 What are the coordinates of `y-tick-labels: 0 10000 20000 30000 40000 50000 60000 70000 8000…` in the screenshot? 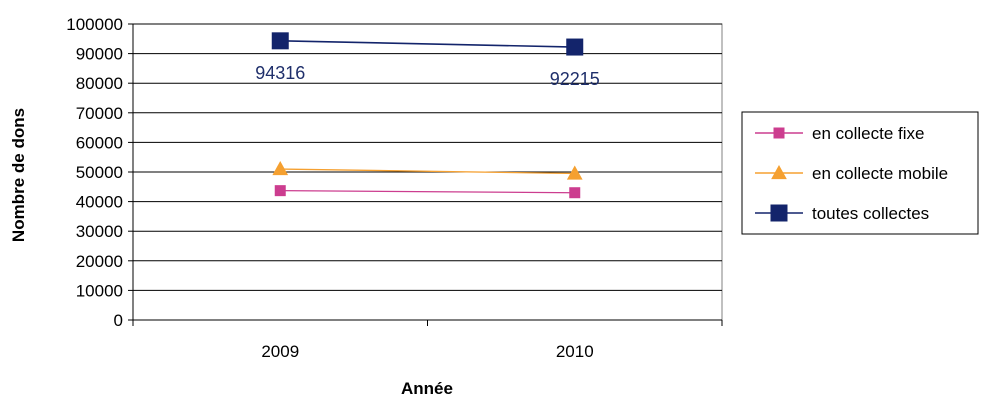 It's located at (94, 172).